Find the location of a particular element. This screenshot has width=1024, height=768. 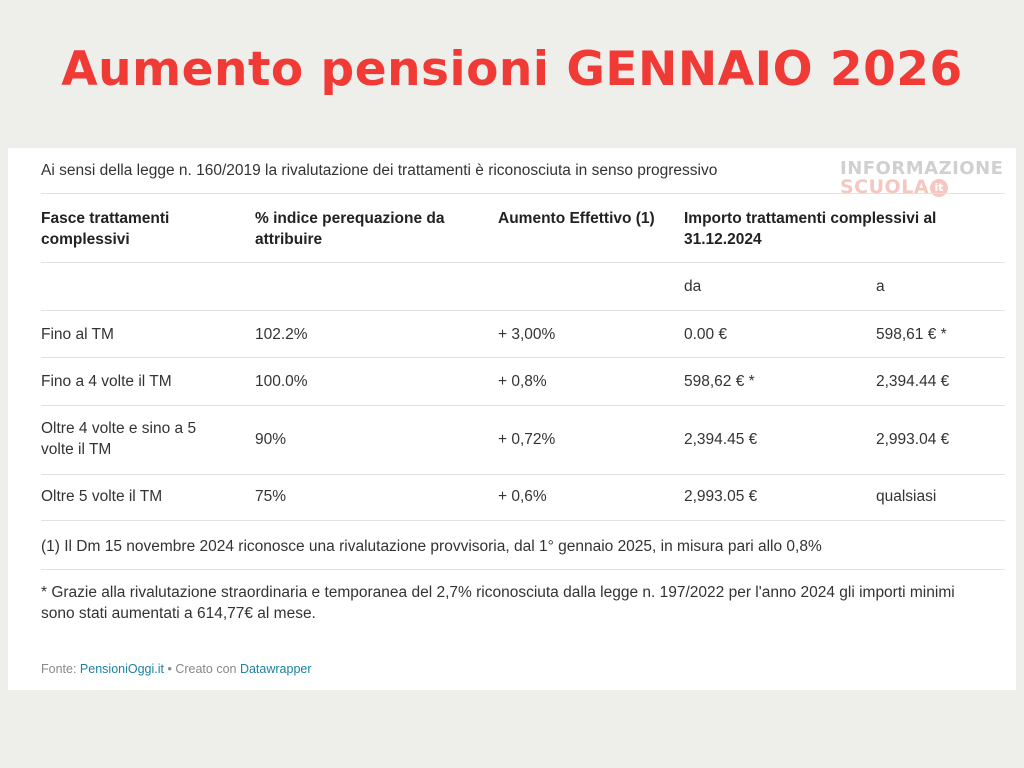

table-cell-fascia: Oltre 4 volte e sino a 5 volte il TM is located at coordinates (119, 439).